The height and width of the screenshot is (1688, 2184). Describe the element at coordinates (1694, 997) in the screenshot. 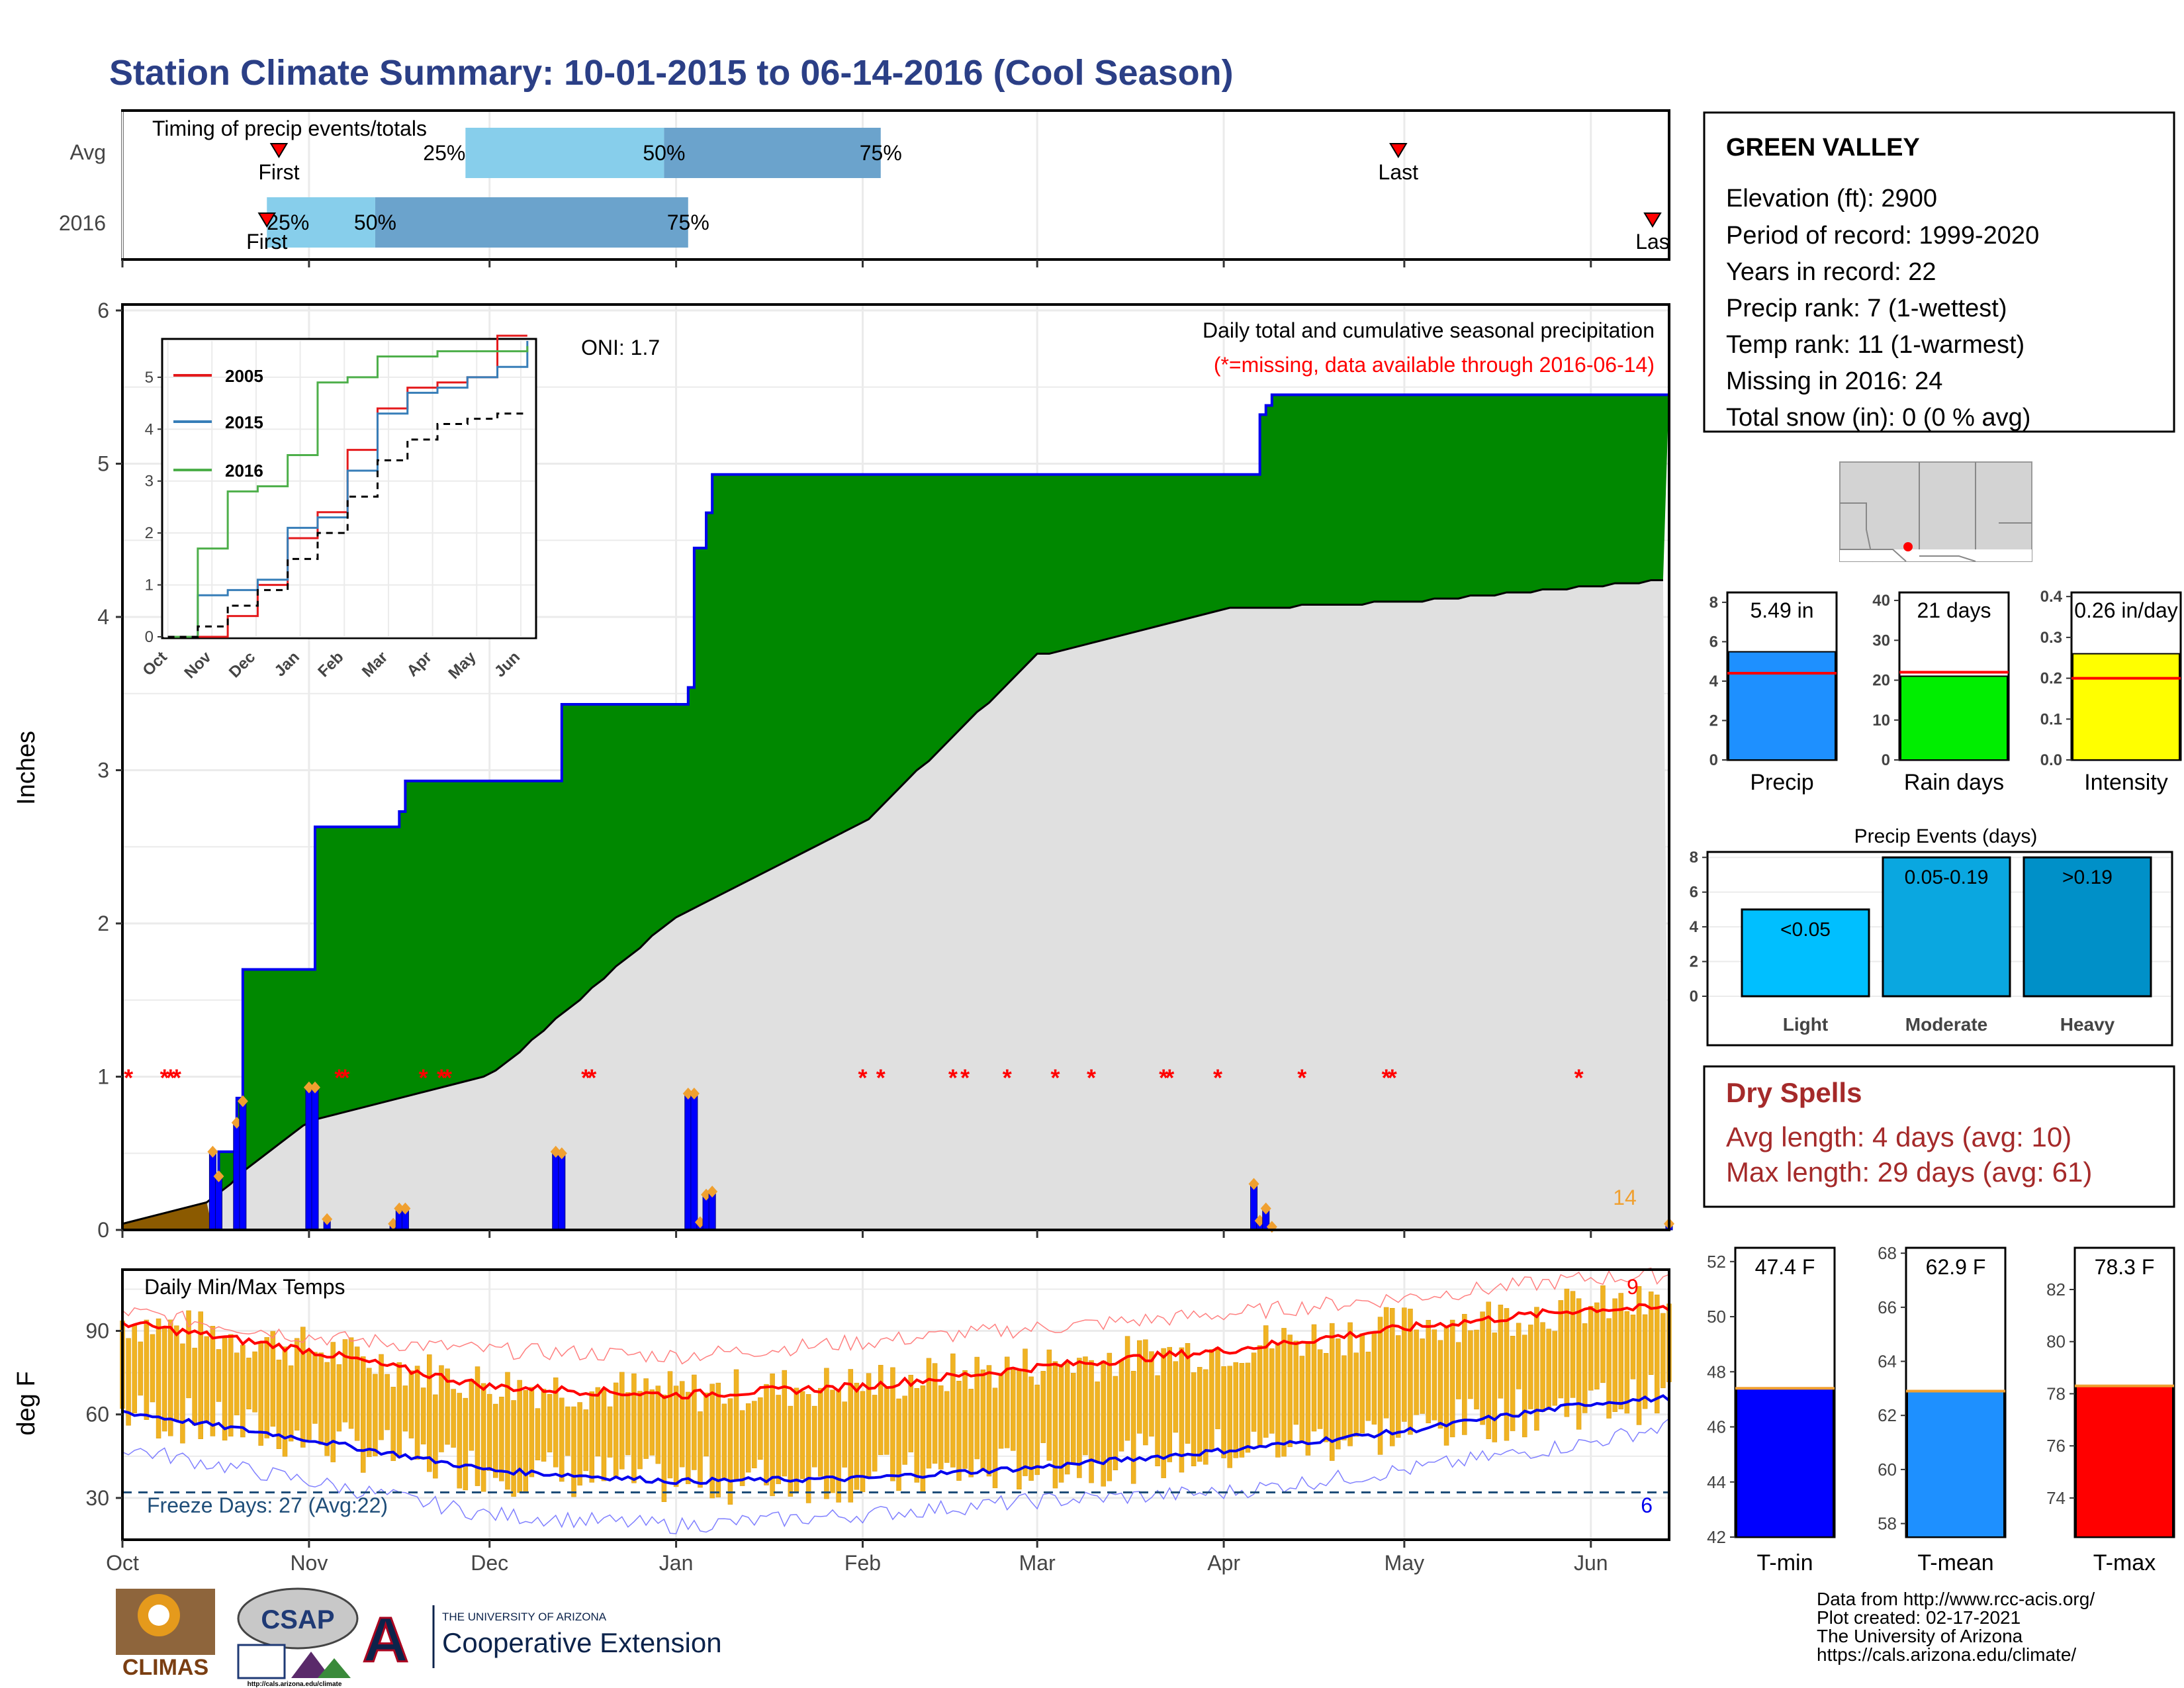

I see `events-y-tick-label: 0` at that location.